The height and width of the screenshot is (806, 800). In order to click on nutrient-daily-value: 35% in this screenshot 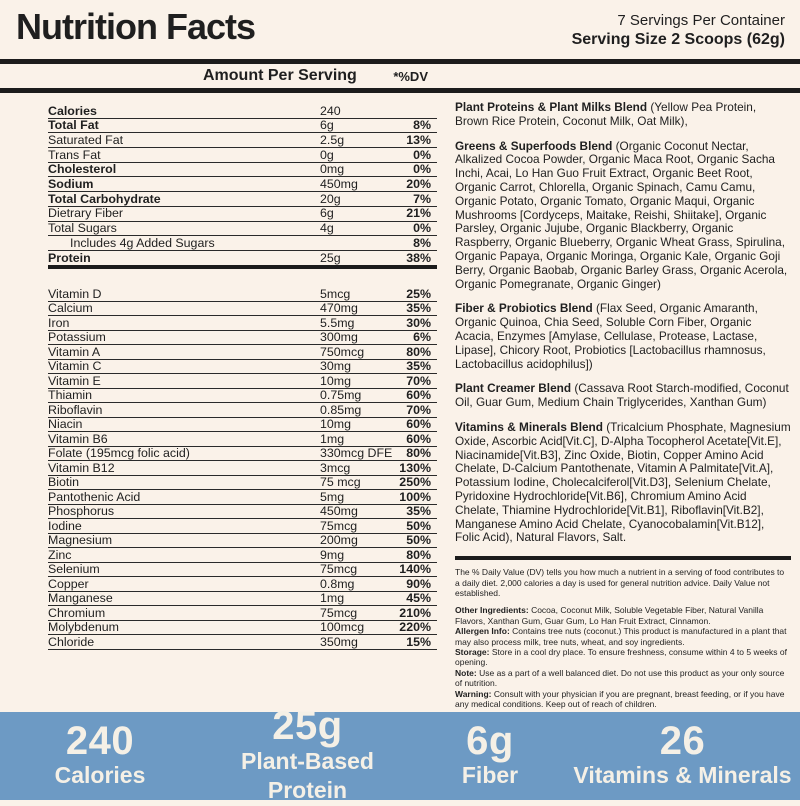, I will do `click(418, 511)`.